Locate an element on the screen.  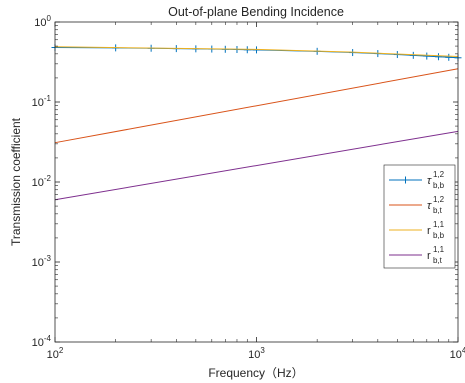
legend: τ1,2b,bτ1,2b,tr1,1b,br1,1b,t is located at coordinates (419, 216).